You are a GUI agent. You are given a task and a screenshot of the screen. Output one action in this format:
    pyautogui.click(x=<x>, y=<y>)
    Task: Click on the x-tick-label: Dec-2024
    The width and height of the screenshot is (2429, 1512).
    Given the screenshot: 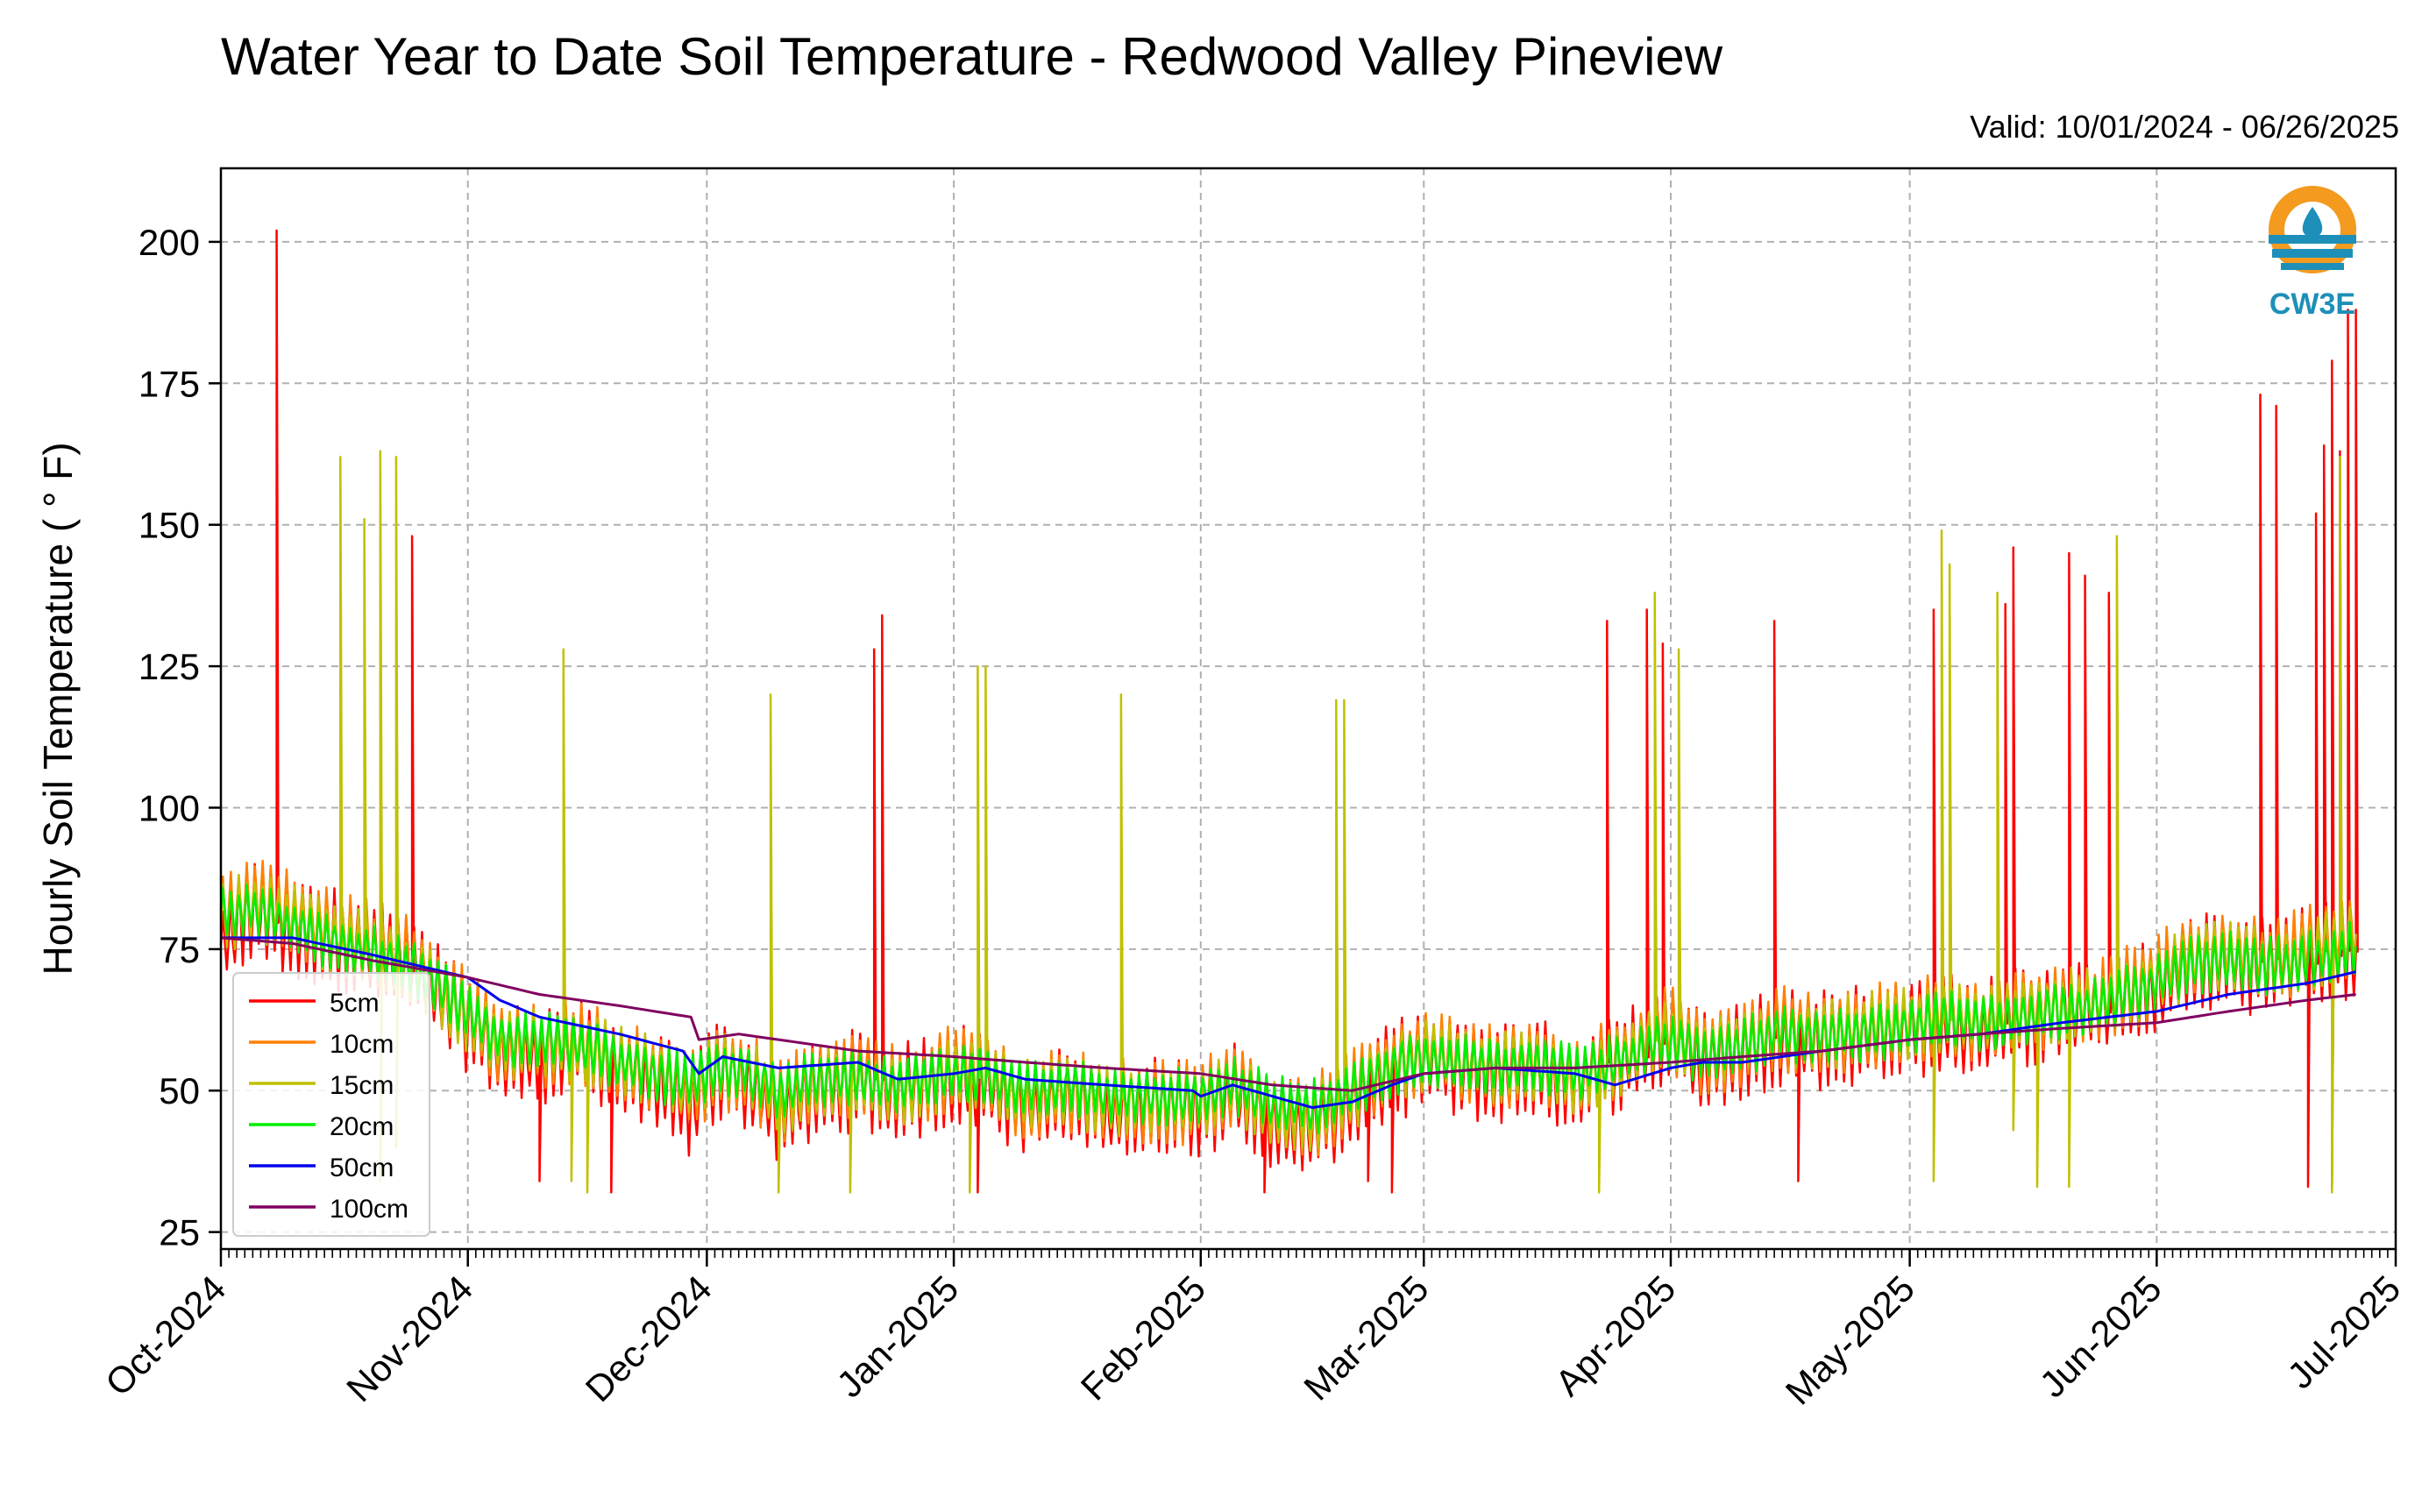 What is the action you would take?
    pyautogui.click(x=649, y=1338)
    